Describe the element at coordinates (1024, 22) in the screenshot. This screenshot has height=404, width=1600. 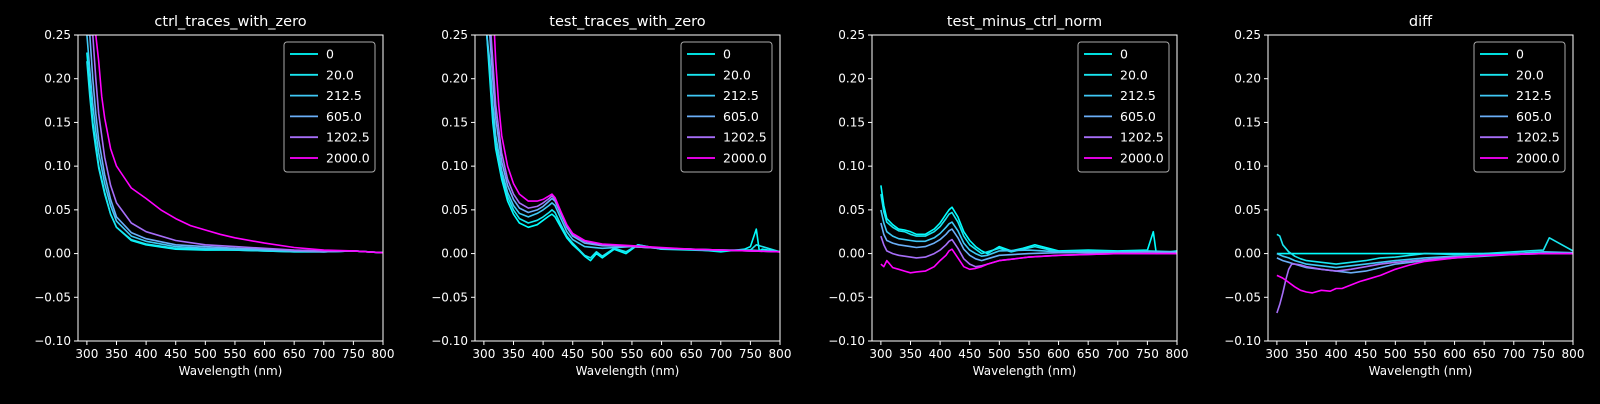
I see `chart-title: test_minus_ctrl_norm` at that location.